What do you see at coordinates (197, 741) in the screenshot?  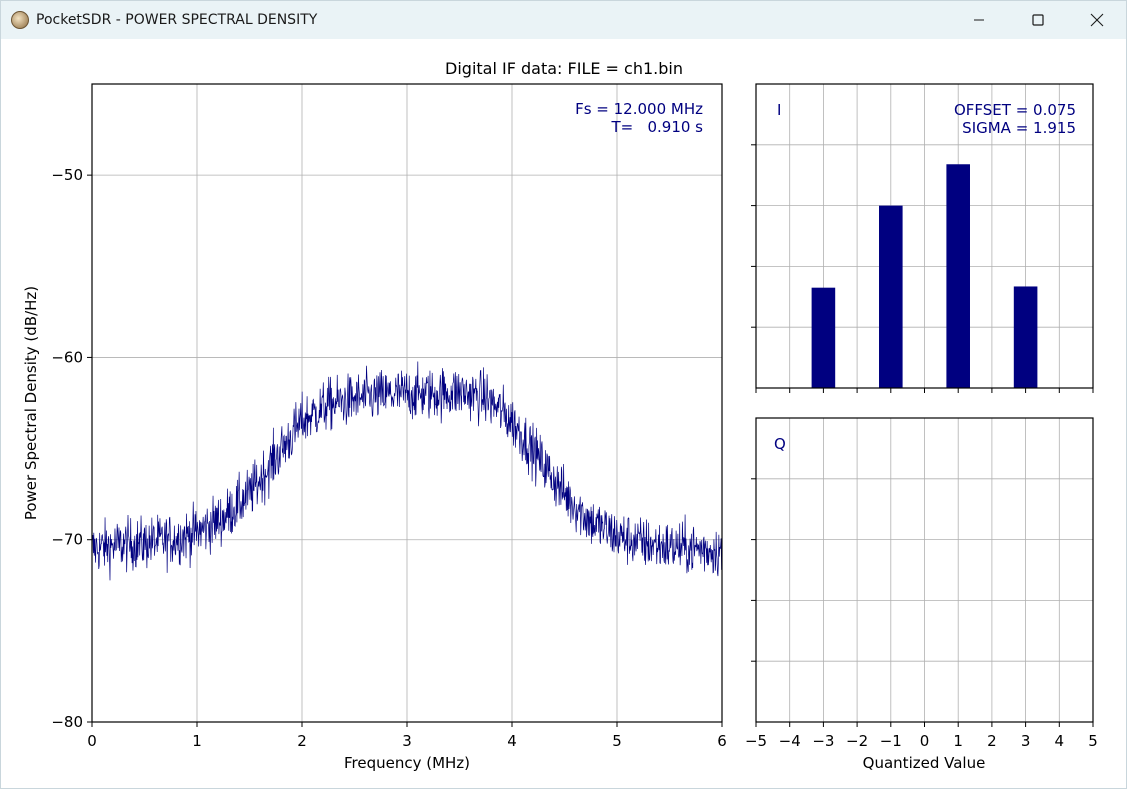 I see `psd-xtick-label: 1` at bounding box center [197, 741].